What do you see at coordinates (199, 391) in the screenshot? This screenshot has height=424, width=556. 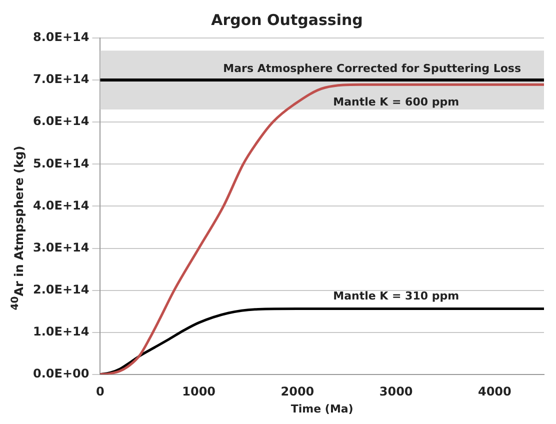 I see `x-tick-label: 1000` at bounding box center [199, 391].